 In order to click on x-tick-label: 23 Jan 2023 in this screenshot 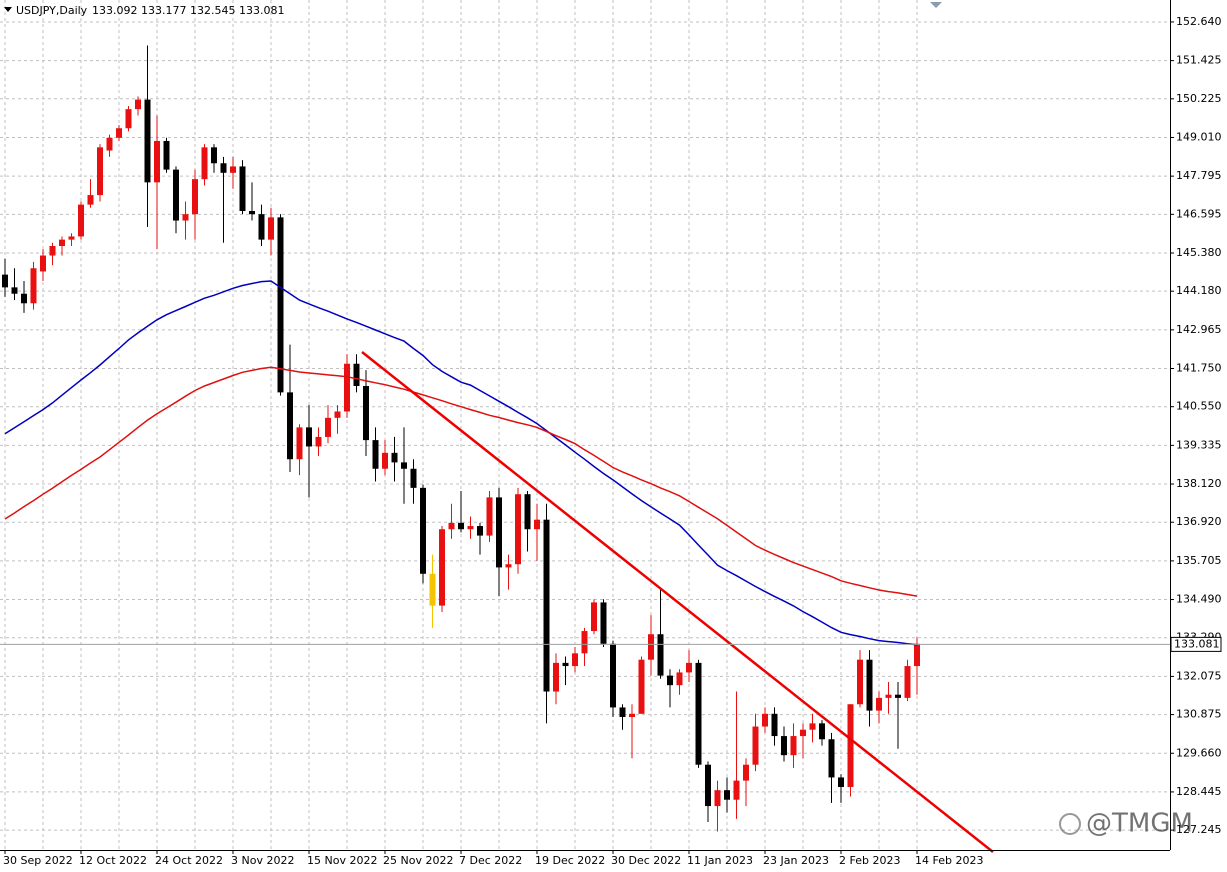, I will do `click(796, 860)`.